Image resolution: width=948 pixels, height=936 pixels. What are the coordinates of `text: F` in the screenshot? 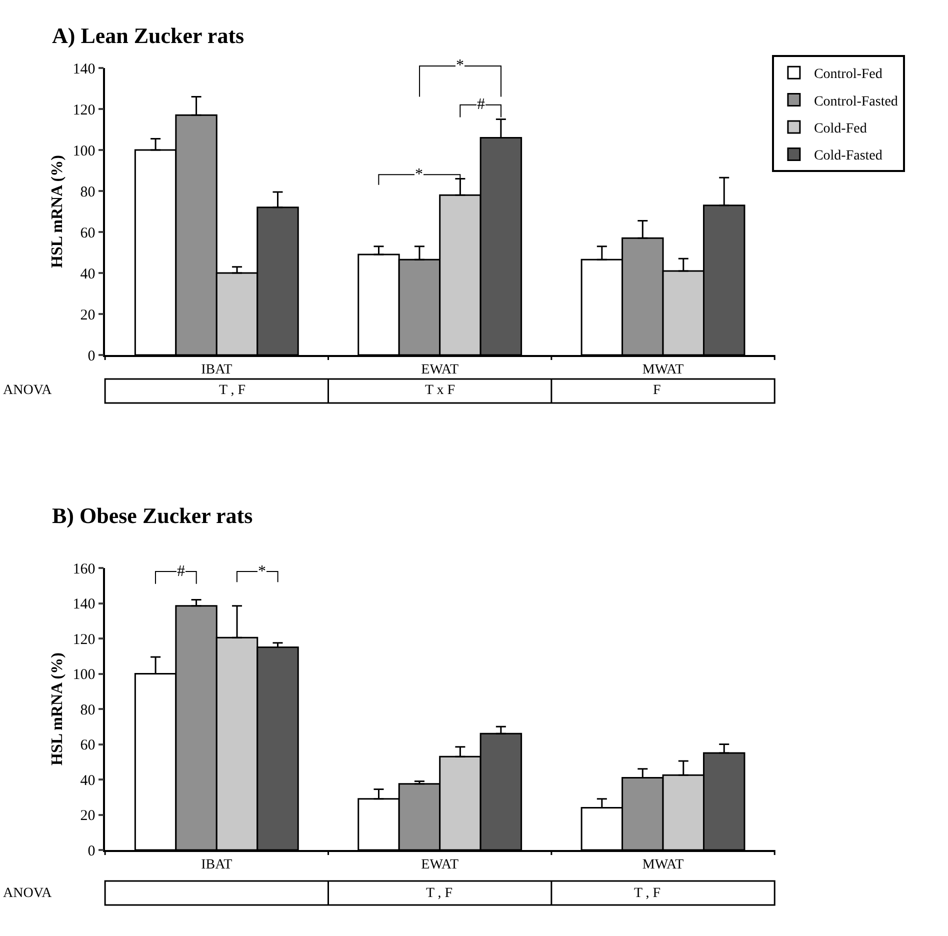 It's located at (657, 390).